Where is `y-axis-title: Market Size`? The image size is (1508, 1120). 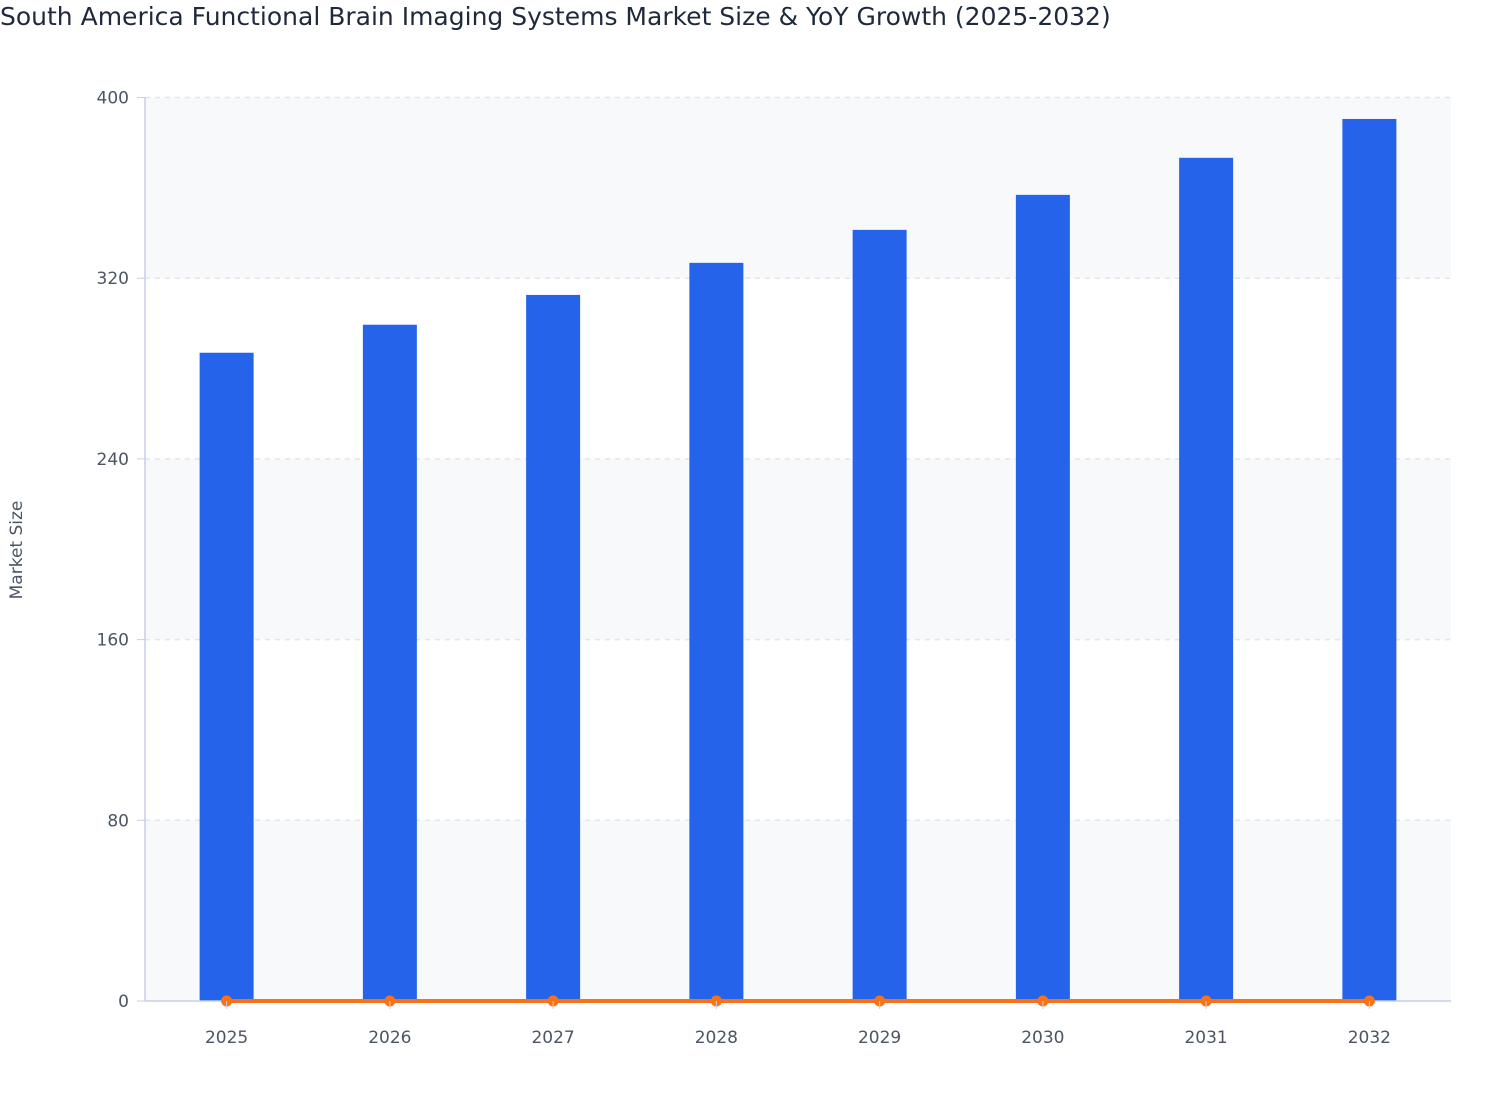 y-axis-title: Market Size is located at coordinates (17, 550).